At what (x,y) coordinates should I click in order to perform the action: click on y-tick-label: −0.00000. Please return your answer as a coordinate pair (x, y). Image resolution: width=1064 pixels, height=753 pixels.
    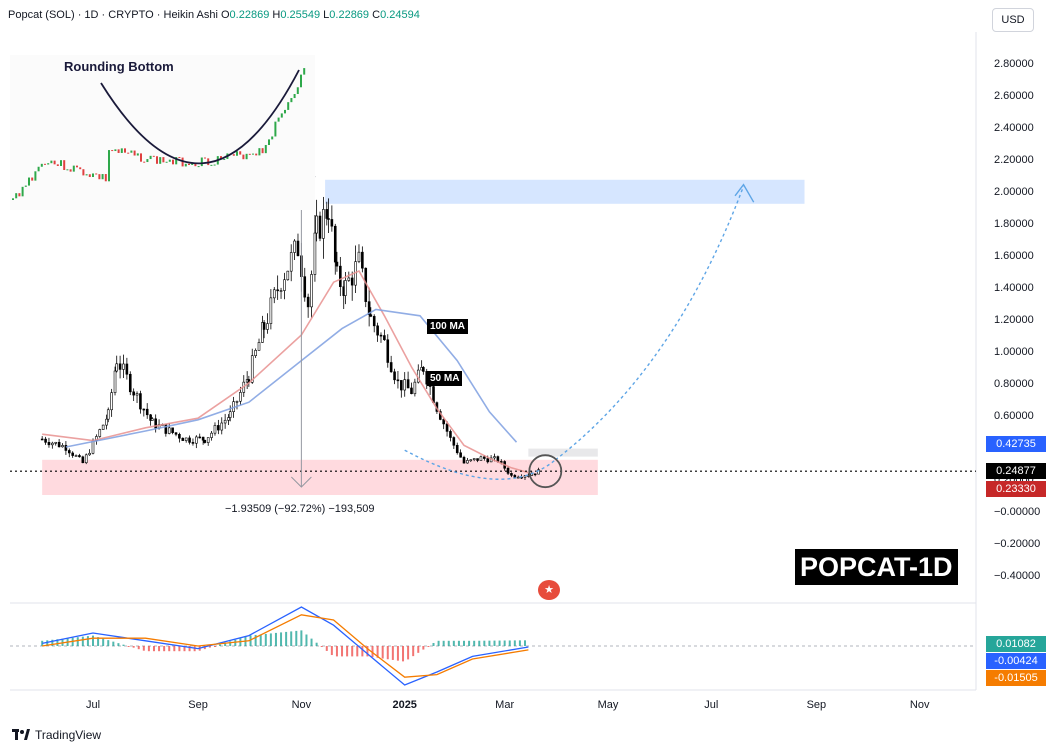
    Looking at the image, I should click on (1017, 512).